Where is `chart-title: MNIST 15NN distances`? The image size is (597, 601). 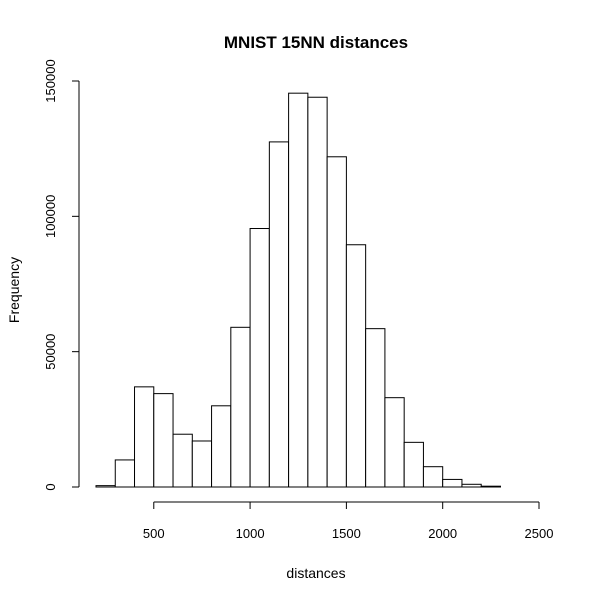
chart-title: MNIST 15NN distances is located at coordinates (316, 42).